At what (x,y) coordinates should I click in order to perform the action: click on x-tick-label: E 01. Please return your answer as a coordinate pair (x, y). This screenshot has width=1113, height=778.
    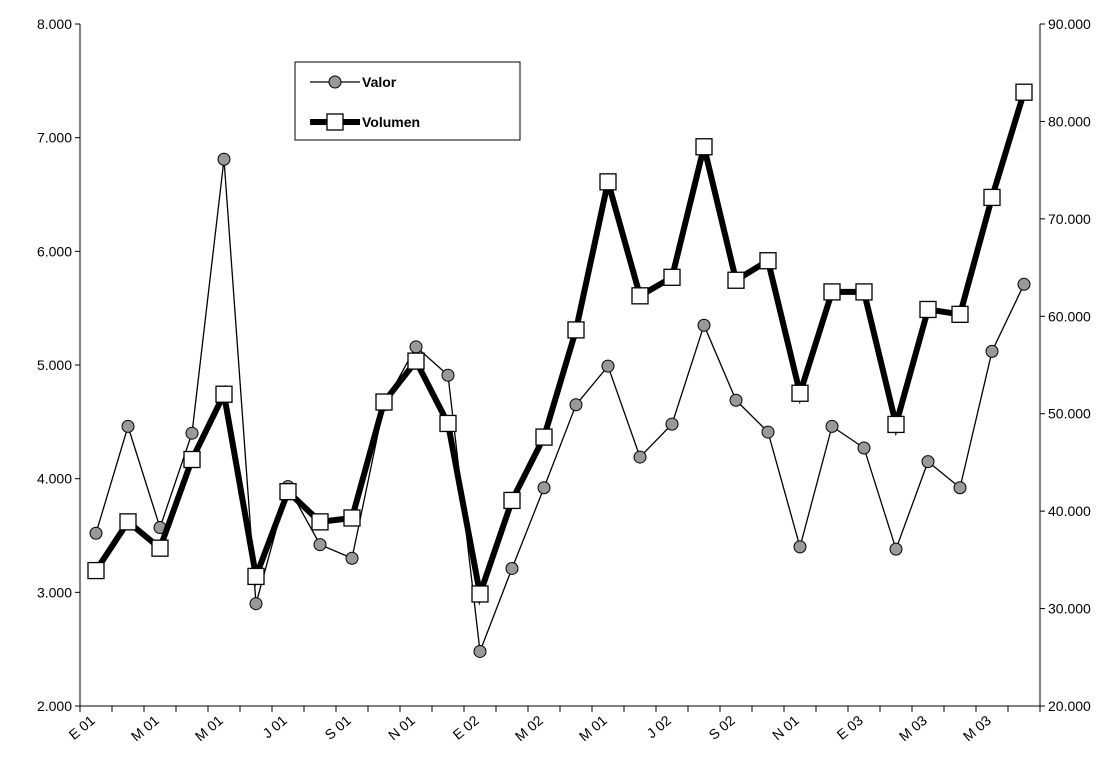
    Looking at the image, I should click on (82, 727).